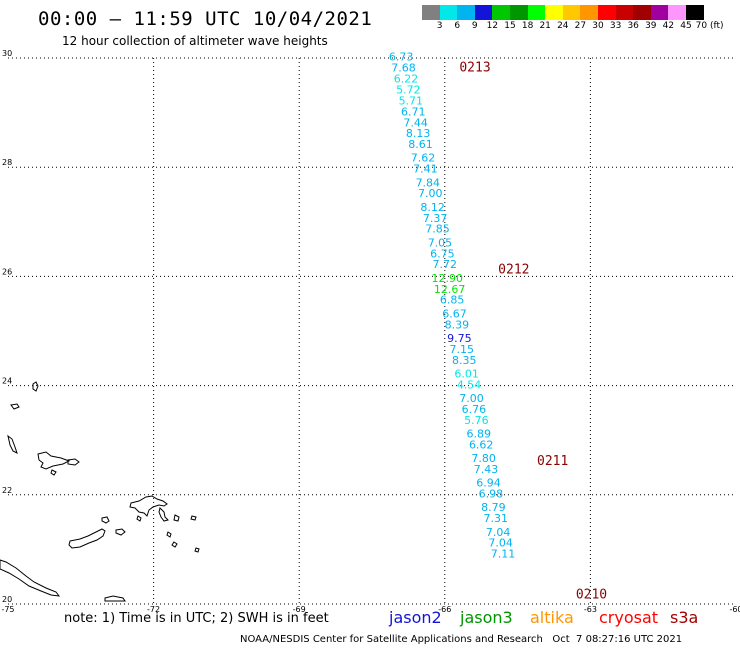 The height and width of the screenshot is (650, 740). I want to click on color-scale-label: 70 (ft), so click(709, 26).